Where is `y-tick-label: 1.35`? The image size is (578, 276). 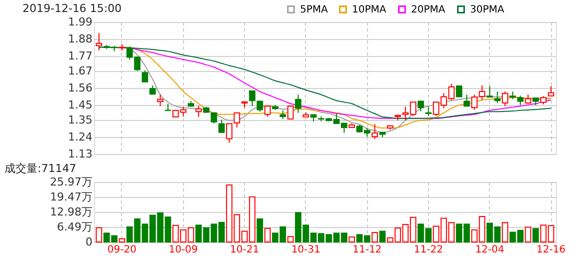 y-tick-label: 1.35 is located at coordinates (80, 120).